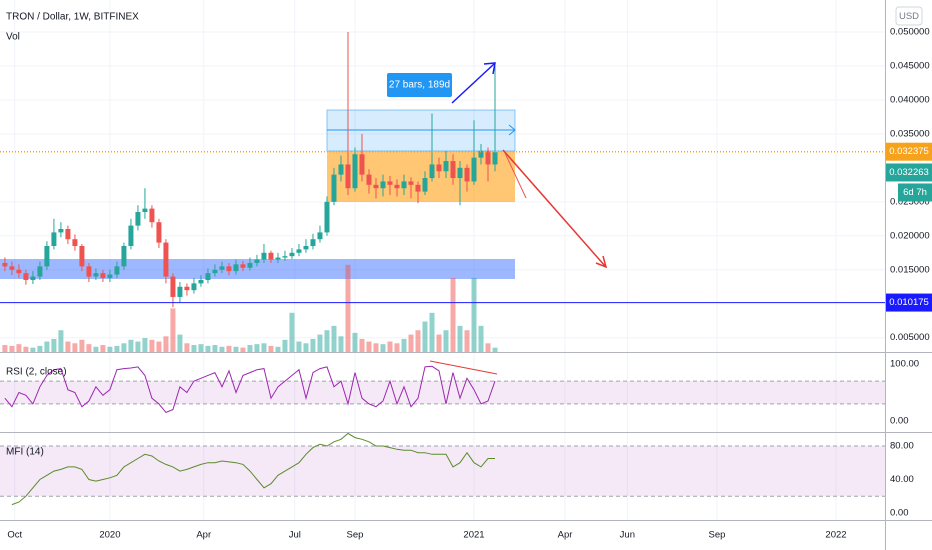  What do you see at coordinates (463, 367) in the screenshot?
I see `divergence-line` at bounding box center [463, 367].